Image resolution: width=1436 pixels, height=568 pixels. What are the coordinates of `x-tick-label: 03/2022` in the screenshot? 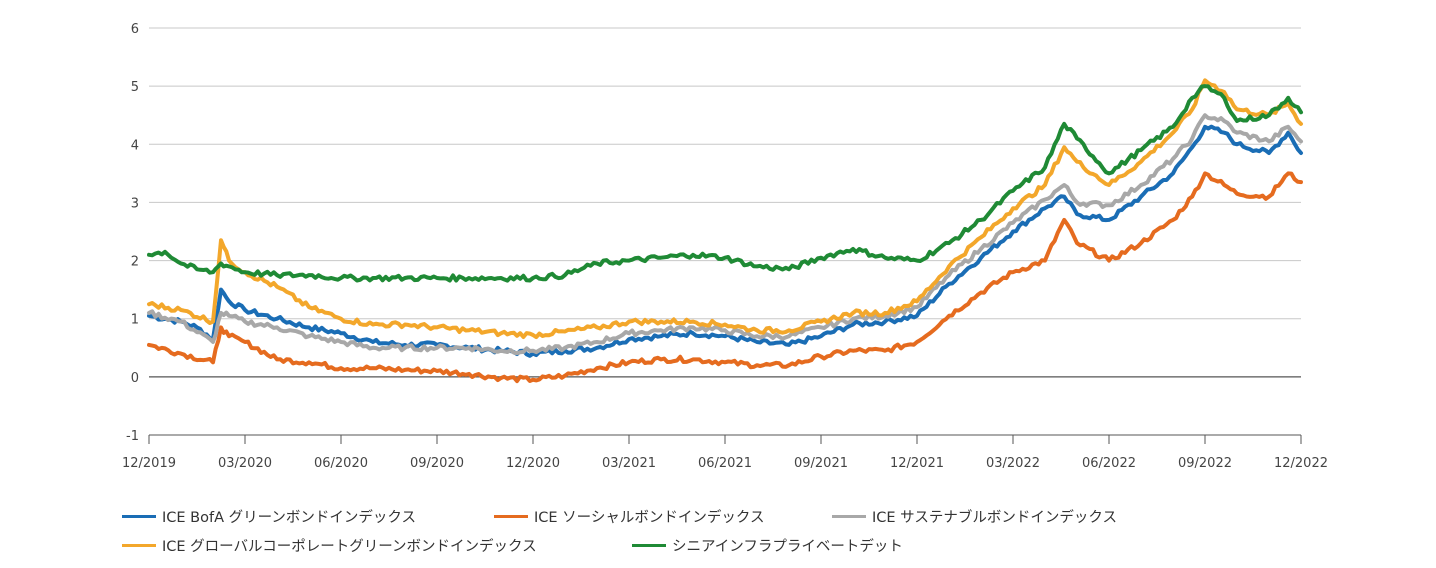 It's located at (1013, 463).